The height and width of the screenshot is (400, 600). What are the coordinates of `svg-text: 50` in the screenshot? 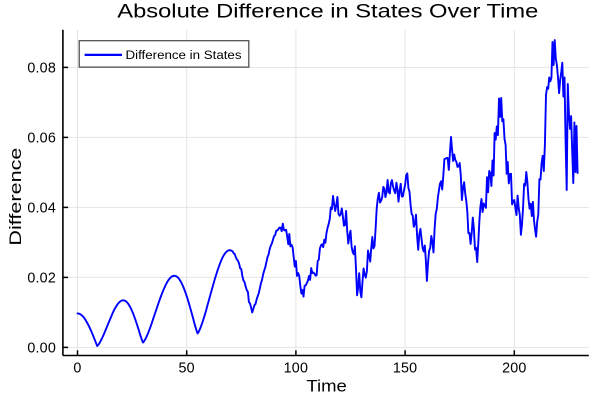 It's located at (187, 368).